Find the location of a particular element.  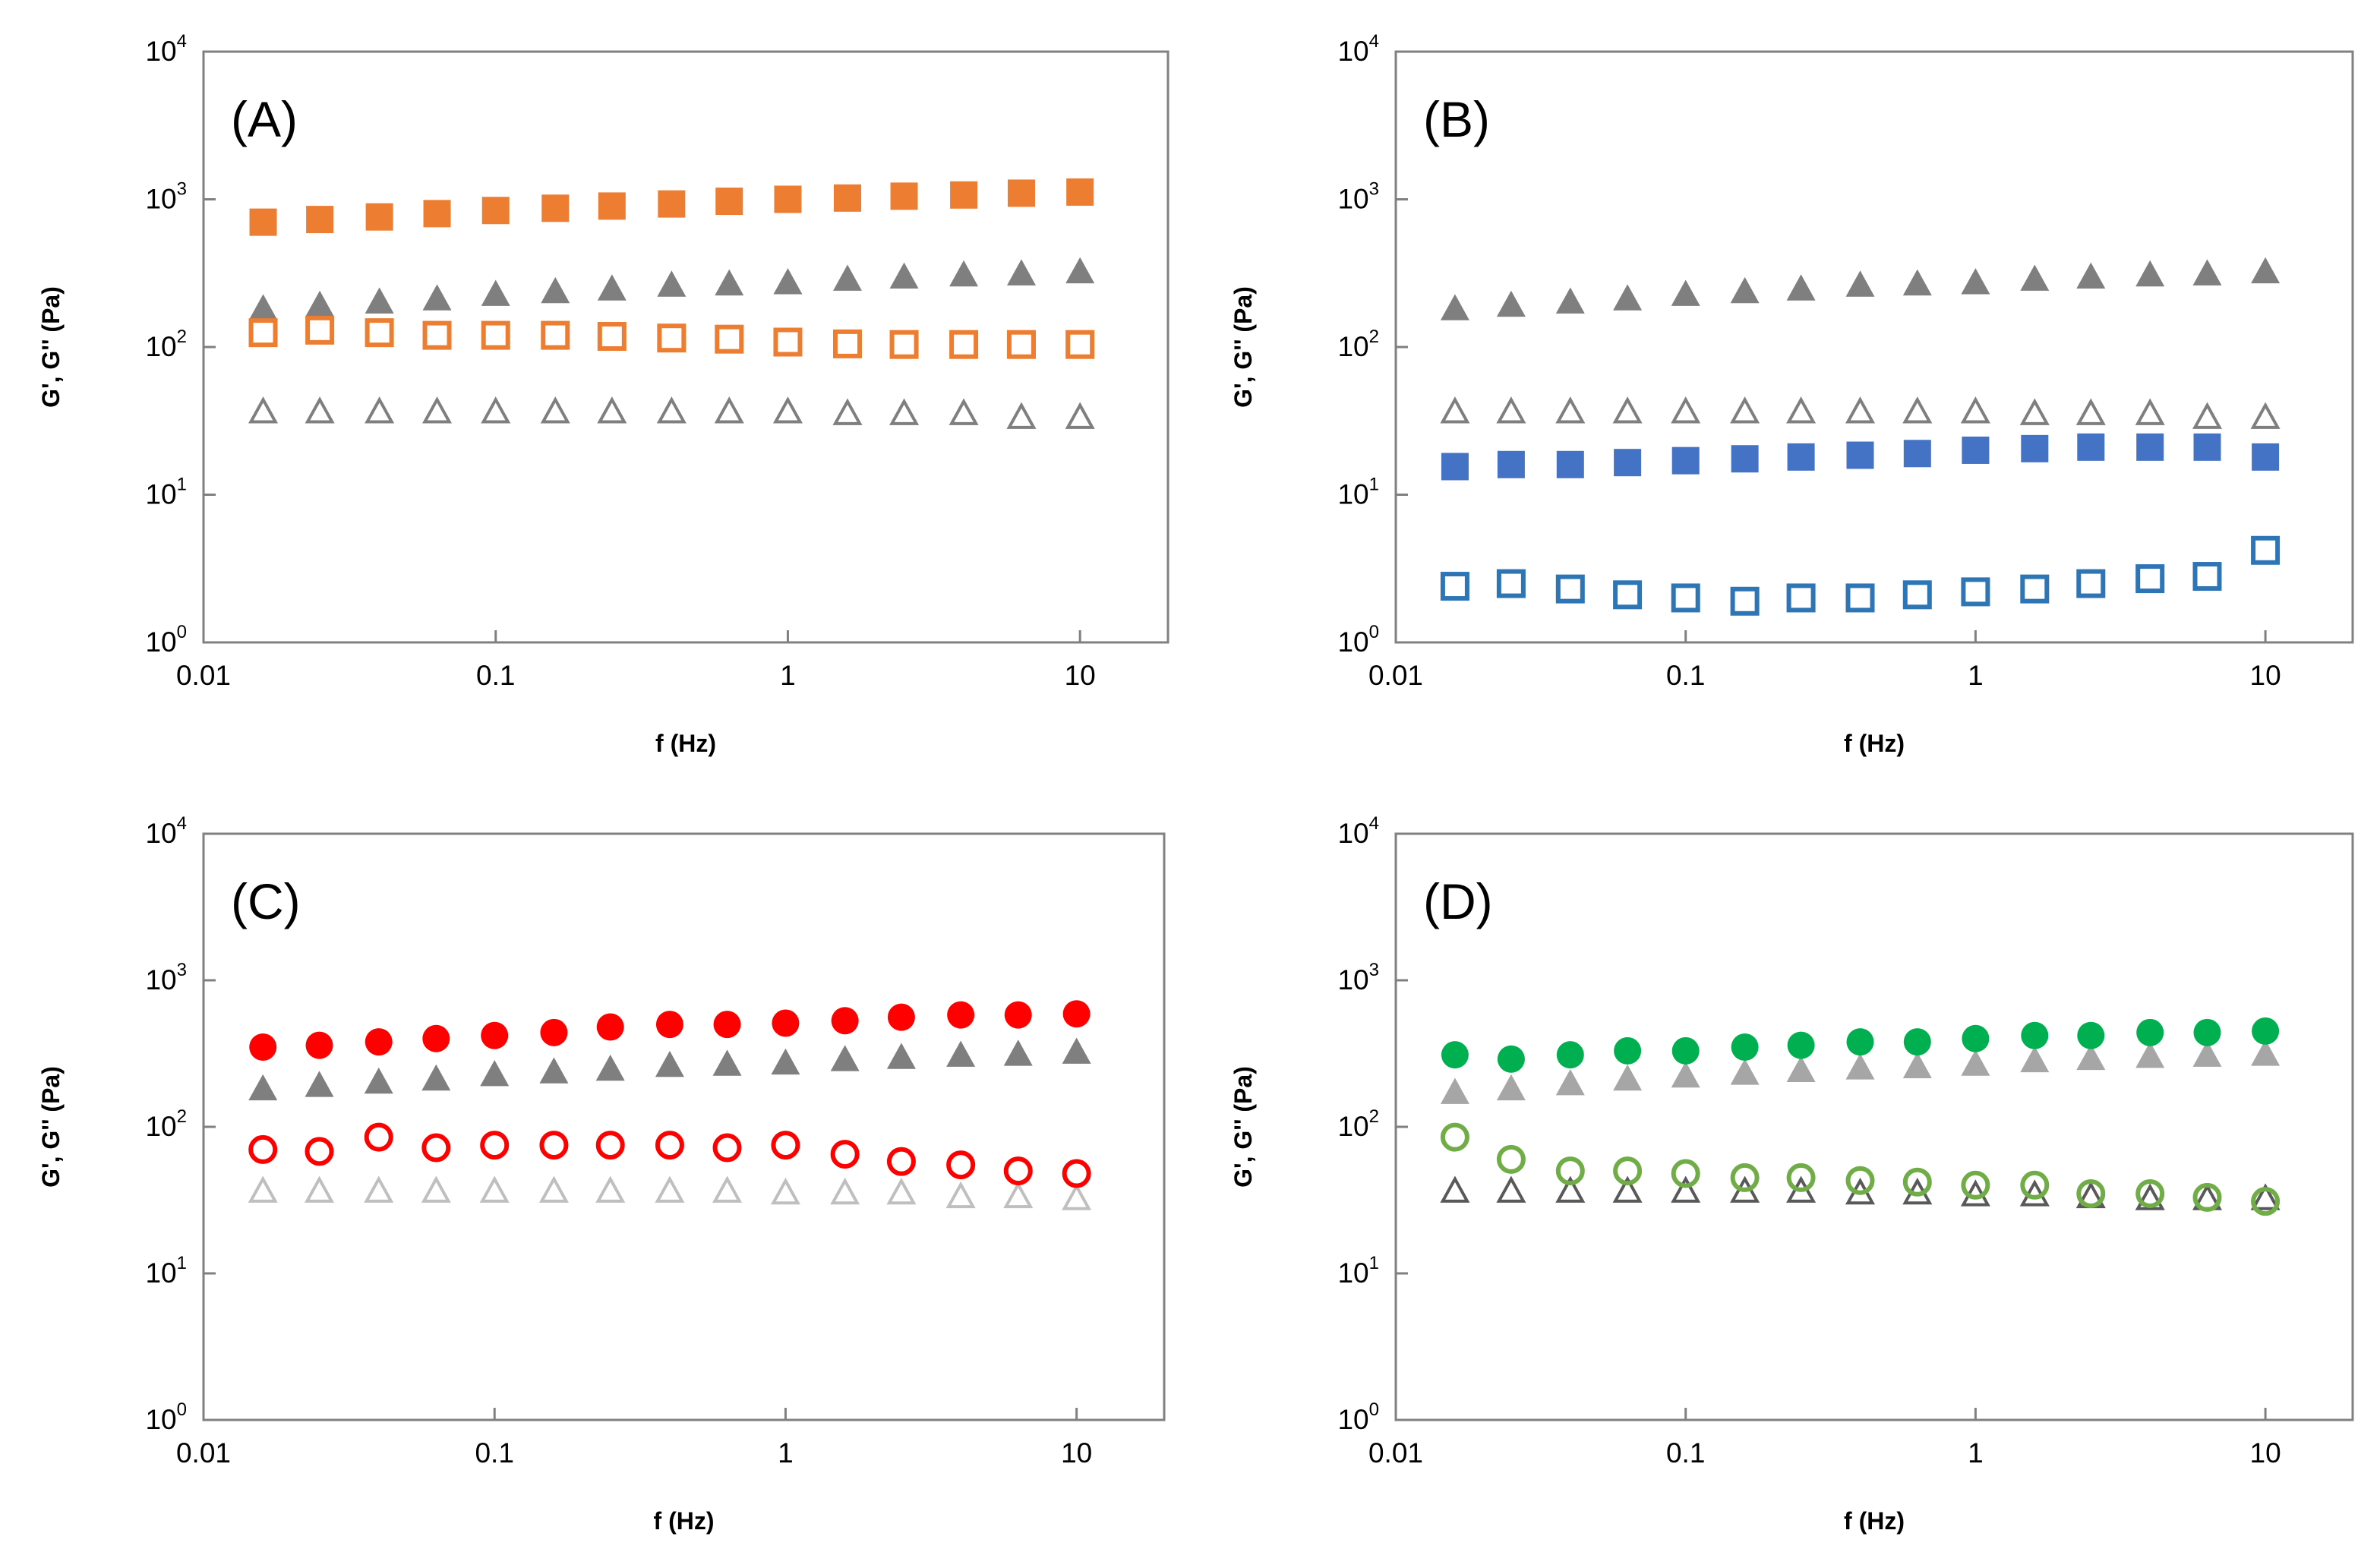

y-tick-label: 10³ is located at coordinates (166, 197).